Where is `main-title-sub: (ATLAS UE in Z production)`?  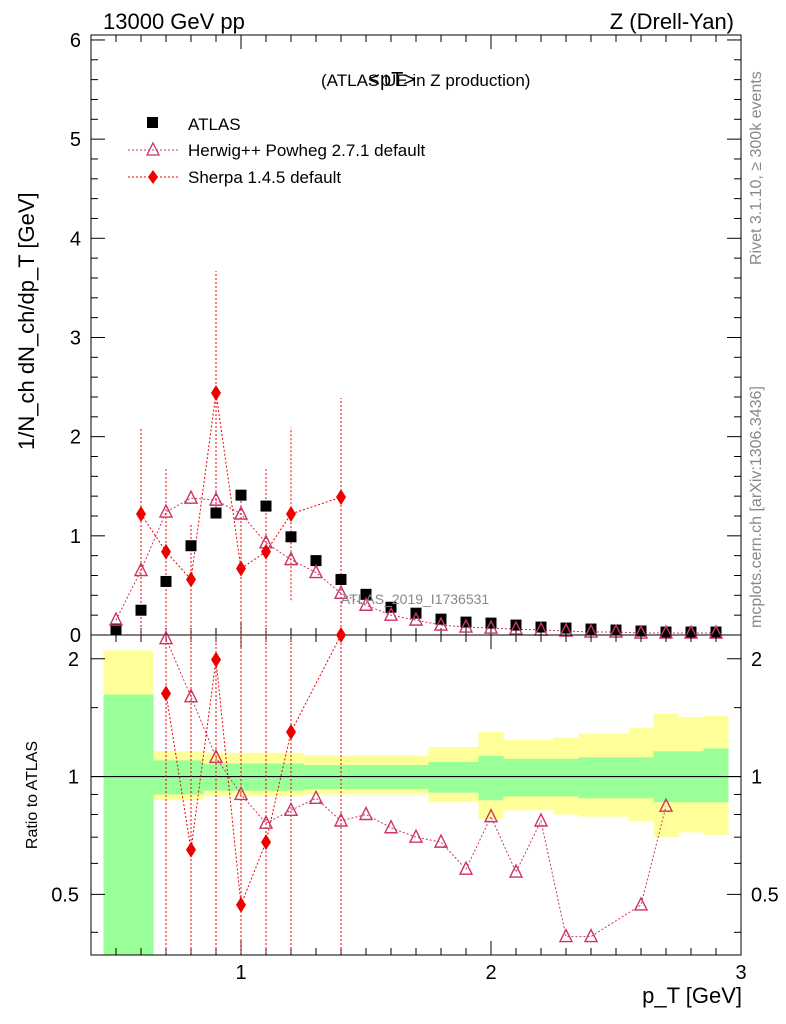
main-title-sub: (ATLAS UE in Z production) is located at coordinates (425, 80).